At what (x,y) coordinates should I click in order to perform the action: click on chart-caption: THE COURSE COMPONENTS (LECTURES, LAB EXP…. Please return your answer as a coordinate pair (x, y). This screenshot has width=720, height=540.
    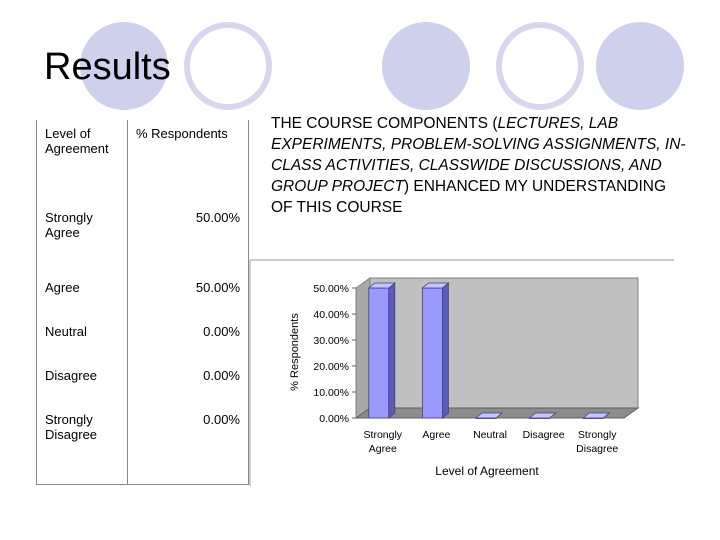
    Looking at the image, I should click on (481, 165).